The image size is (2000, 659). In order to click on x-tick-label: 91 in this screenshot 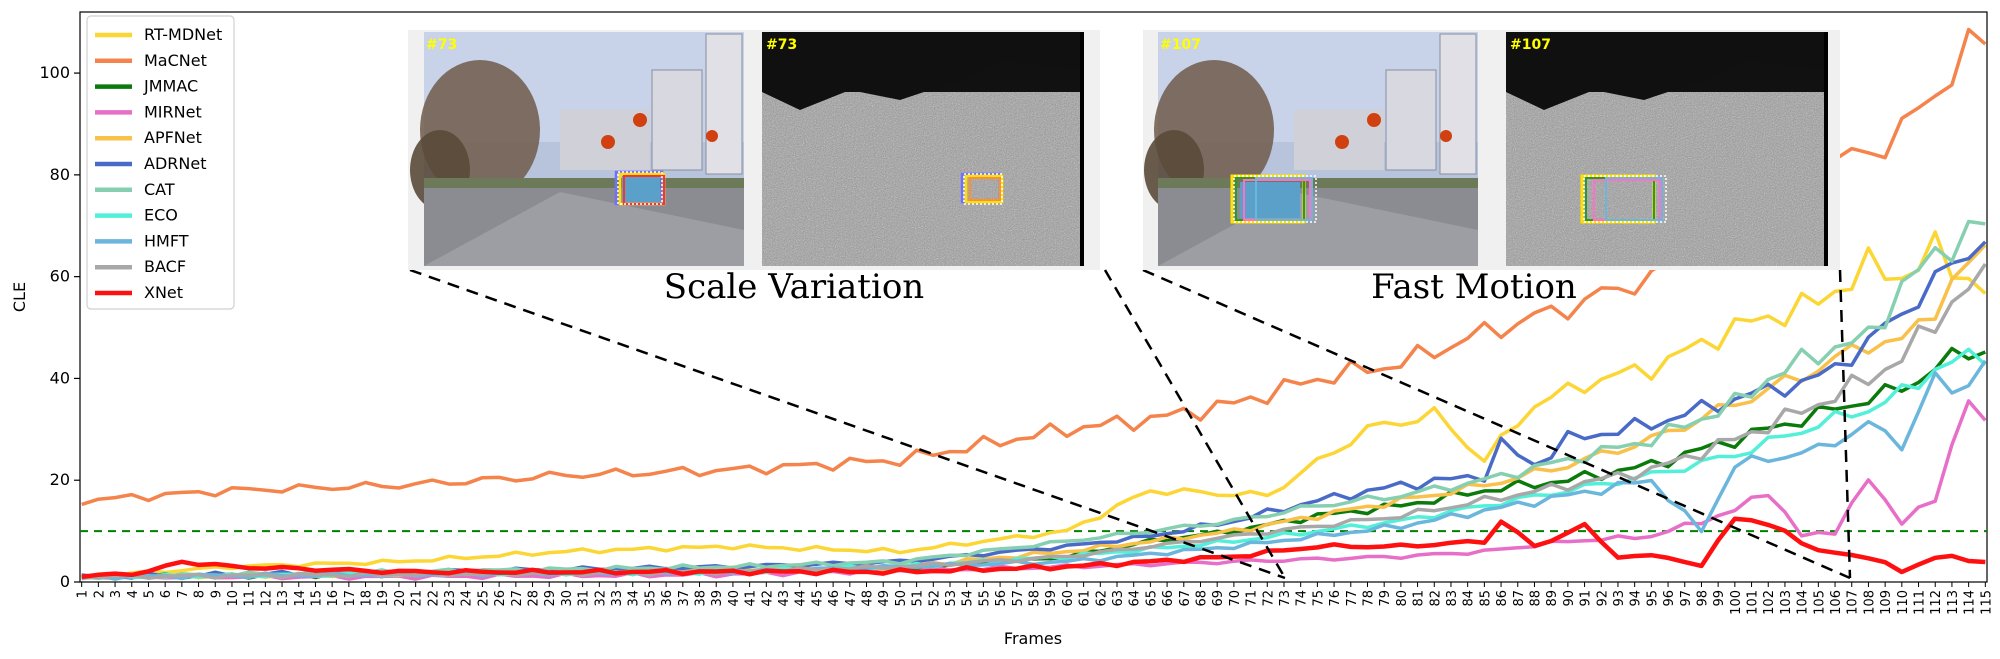, I will do `click(1586, 598)`.